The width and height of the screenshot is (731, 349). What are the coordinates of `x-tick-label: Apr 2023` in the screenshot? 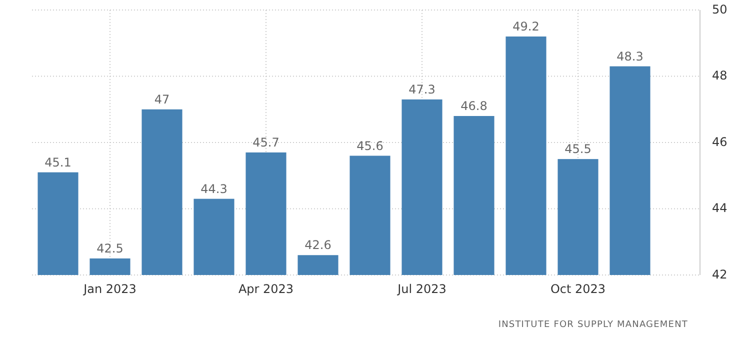 It's located at (266, 289).